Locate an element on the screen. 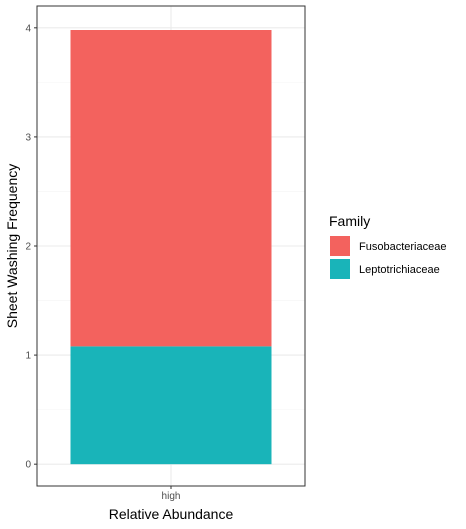  legend-key-fusobacteriaceae is located at coordinates (340, 246).